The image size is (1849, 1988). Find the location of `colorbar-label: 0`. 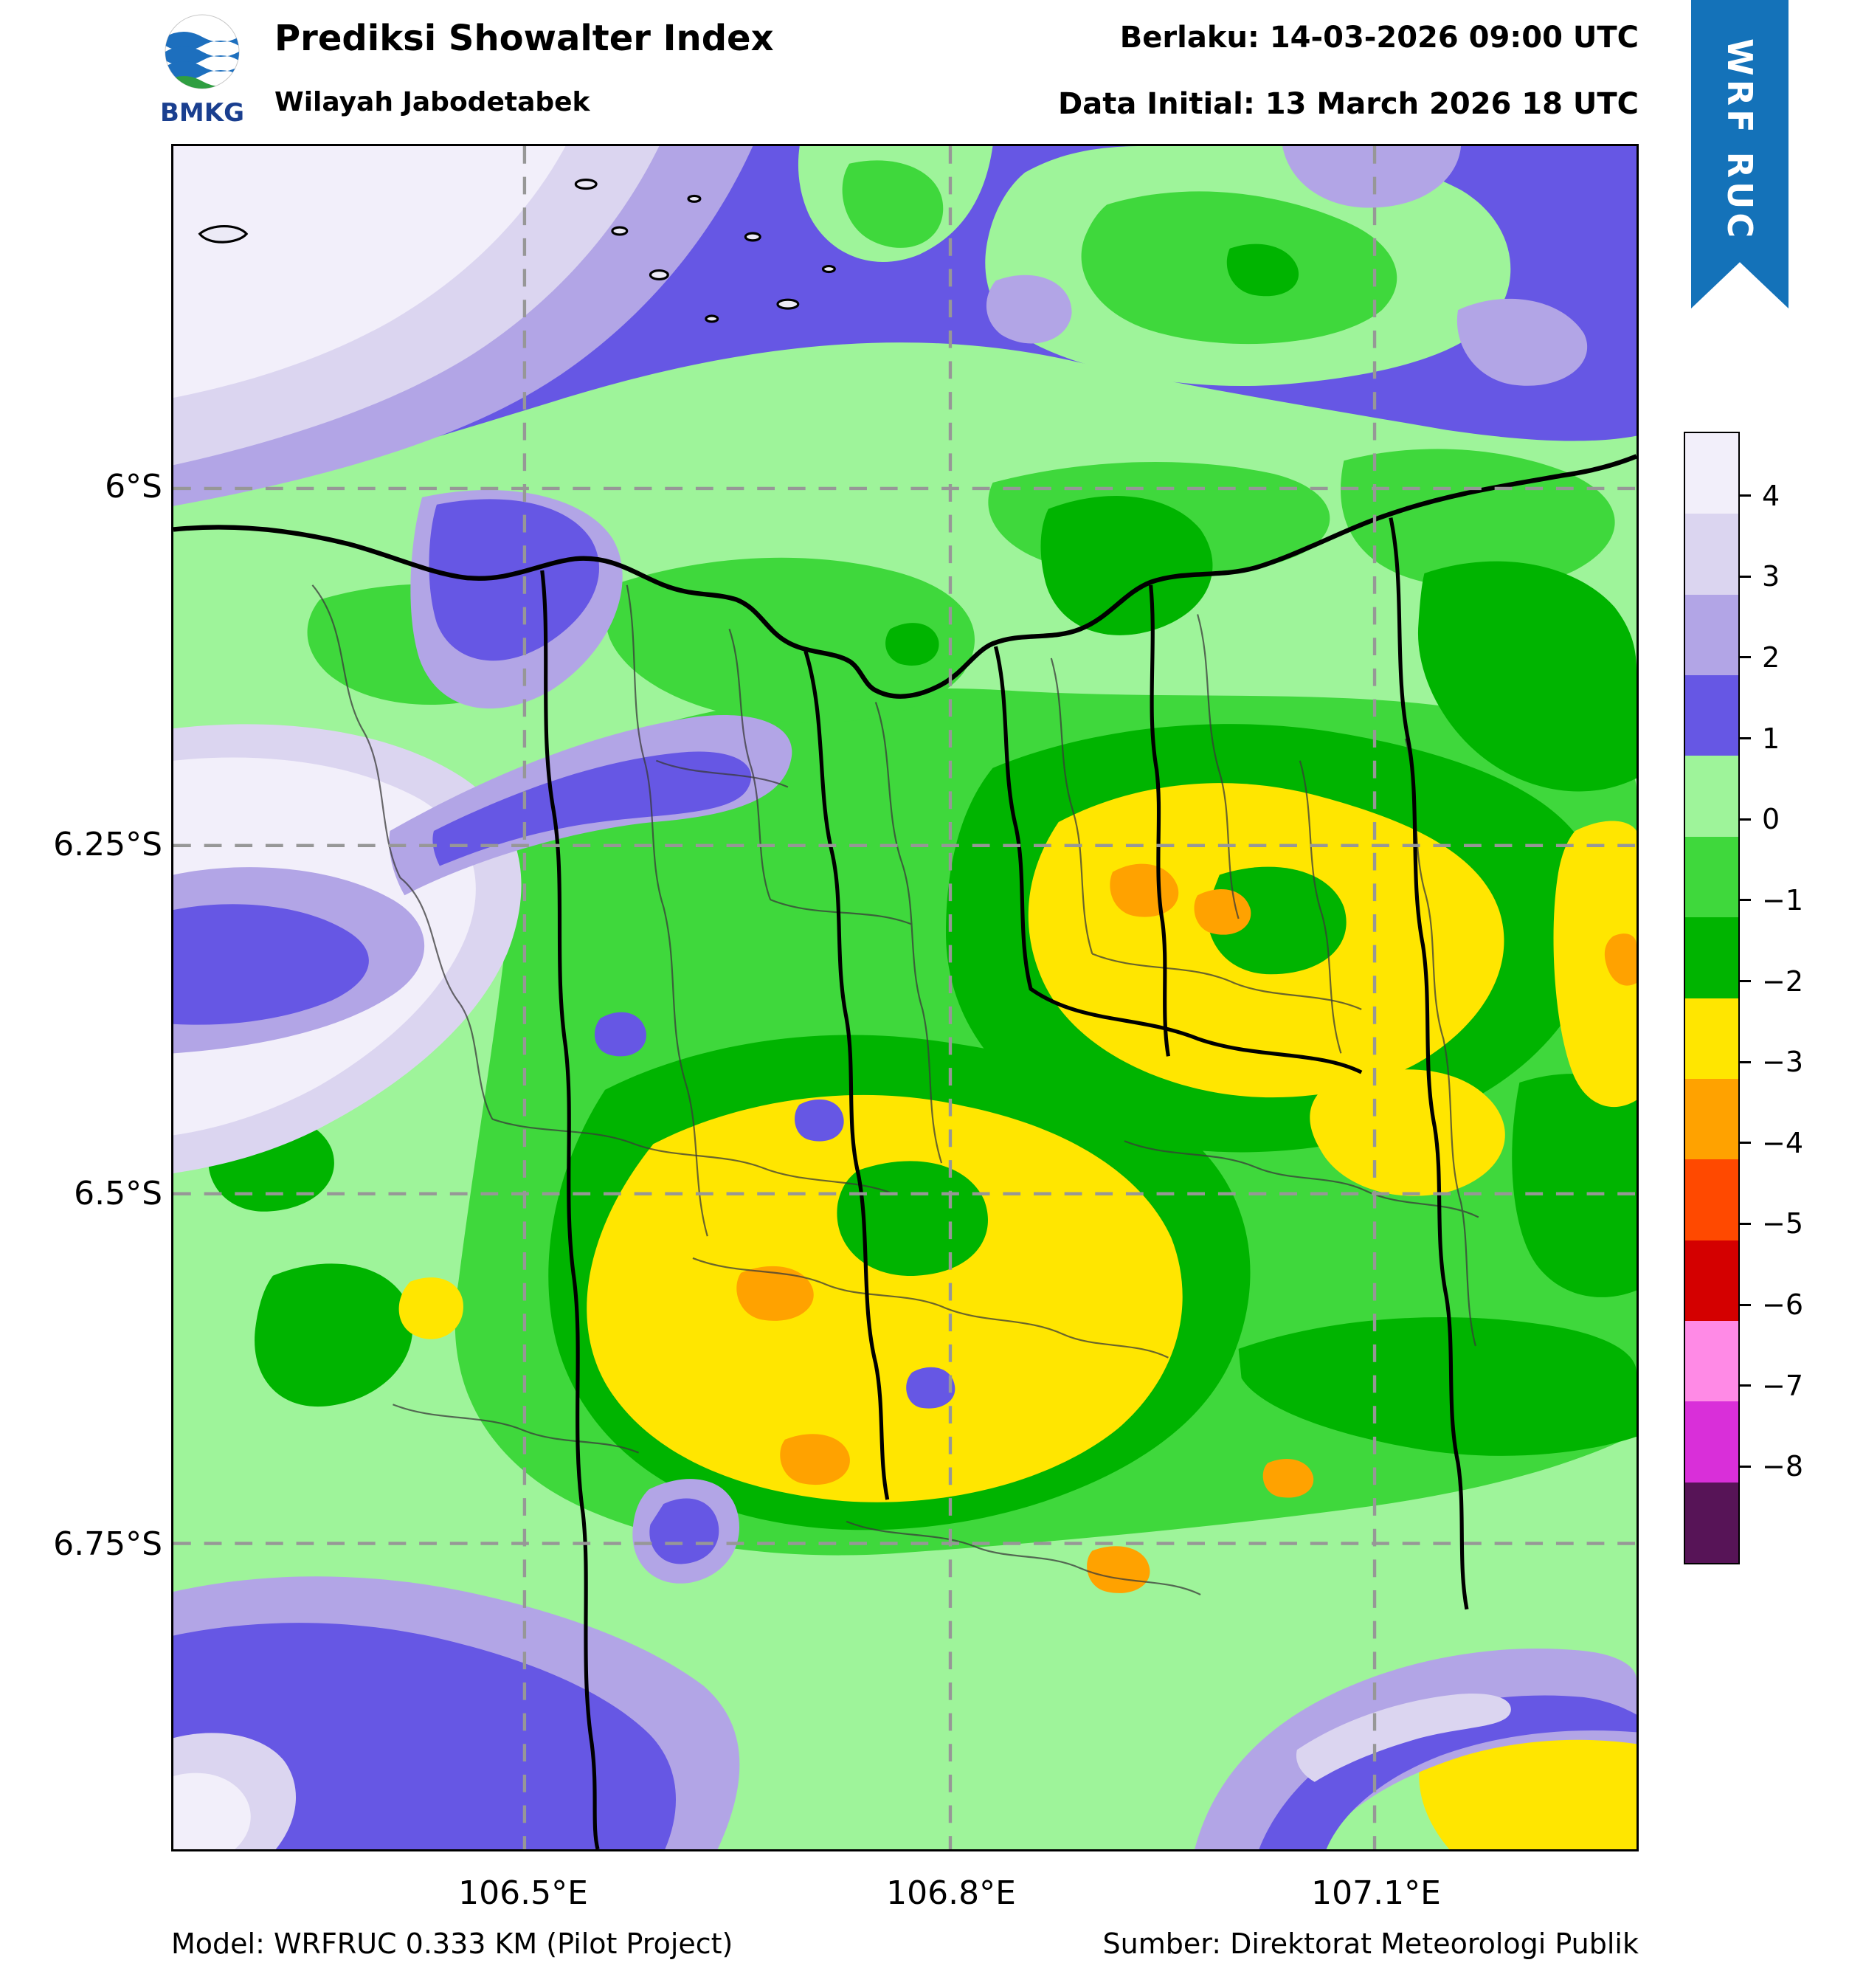

colorbar-label: 0 is located at coordinates (1771, 819).